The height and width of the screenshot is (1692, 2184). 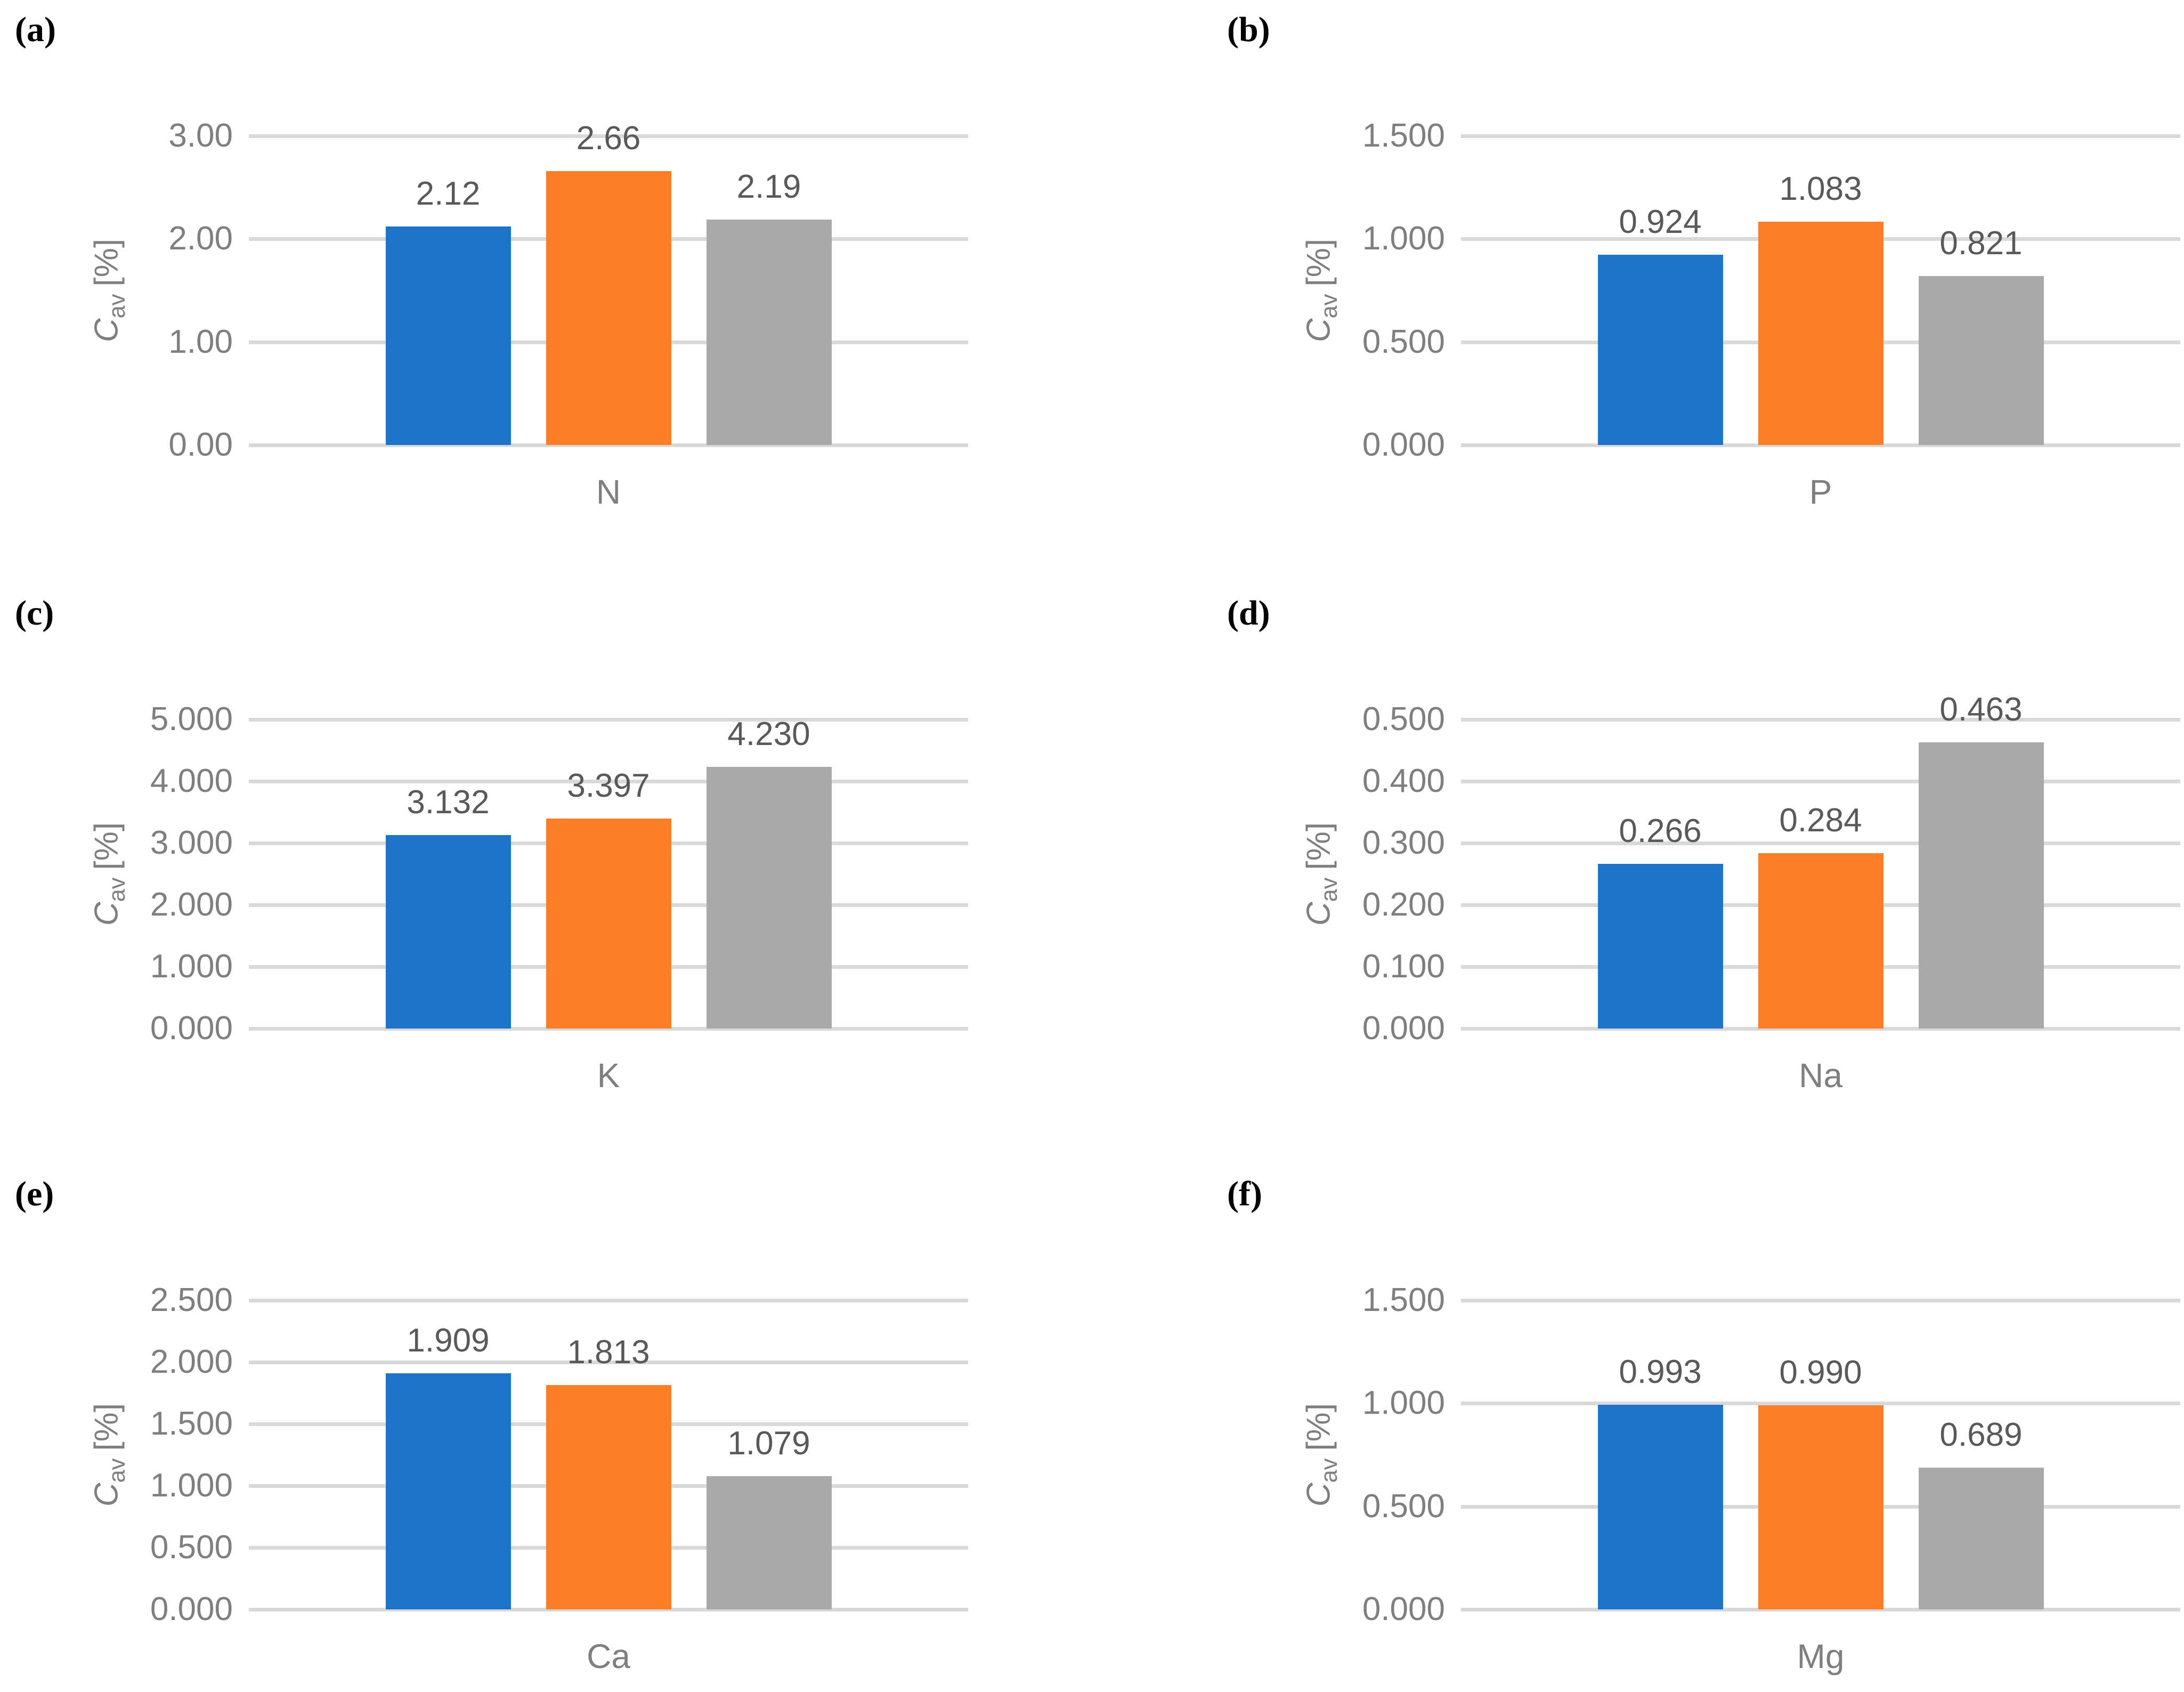 I want to click on y-axis-tick-label: 0.300, so click(x=1403, y=842).